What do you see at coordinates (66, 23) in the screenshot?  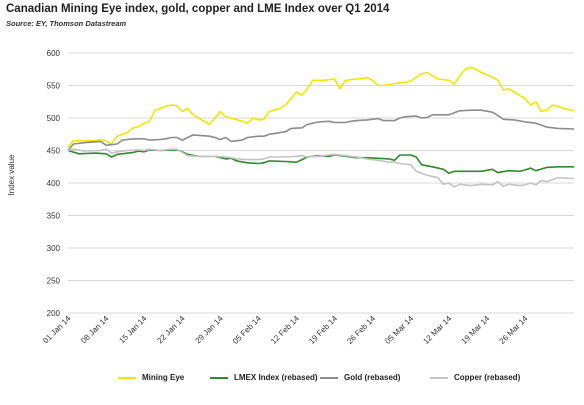 I see `chart-source: Source: EY, Thomson Datastream` at bounding box center [66, 23].